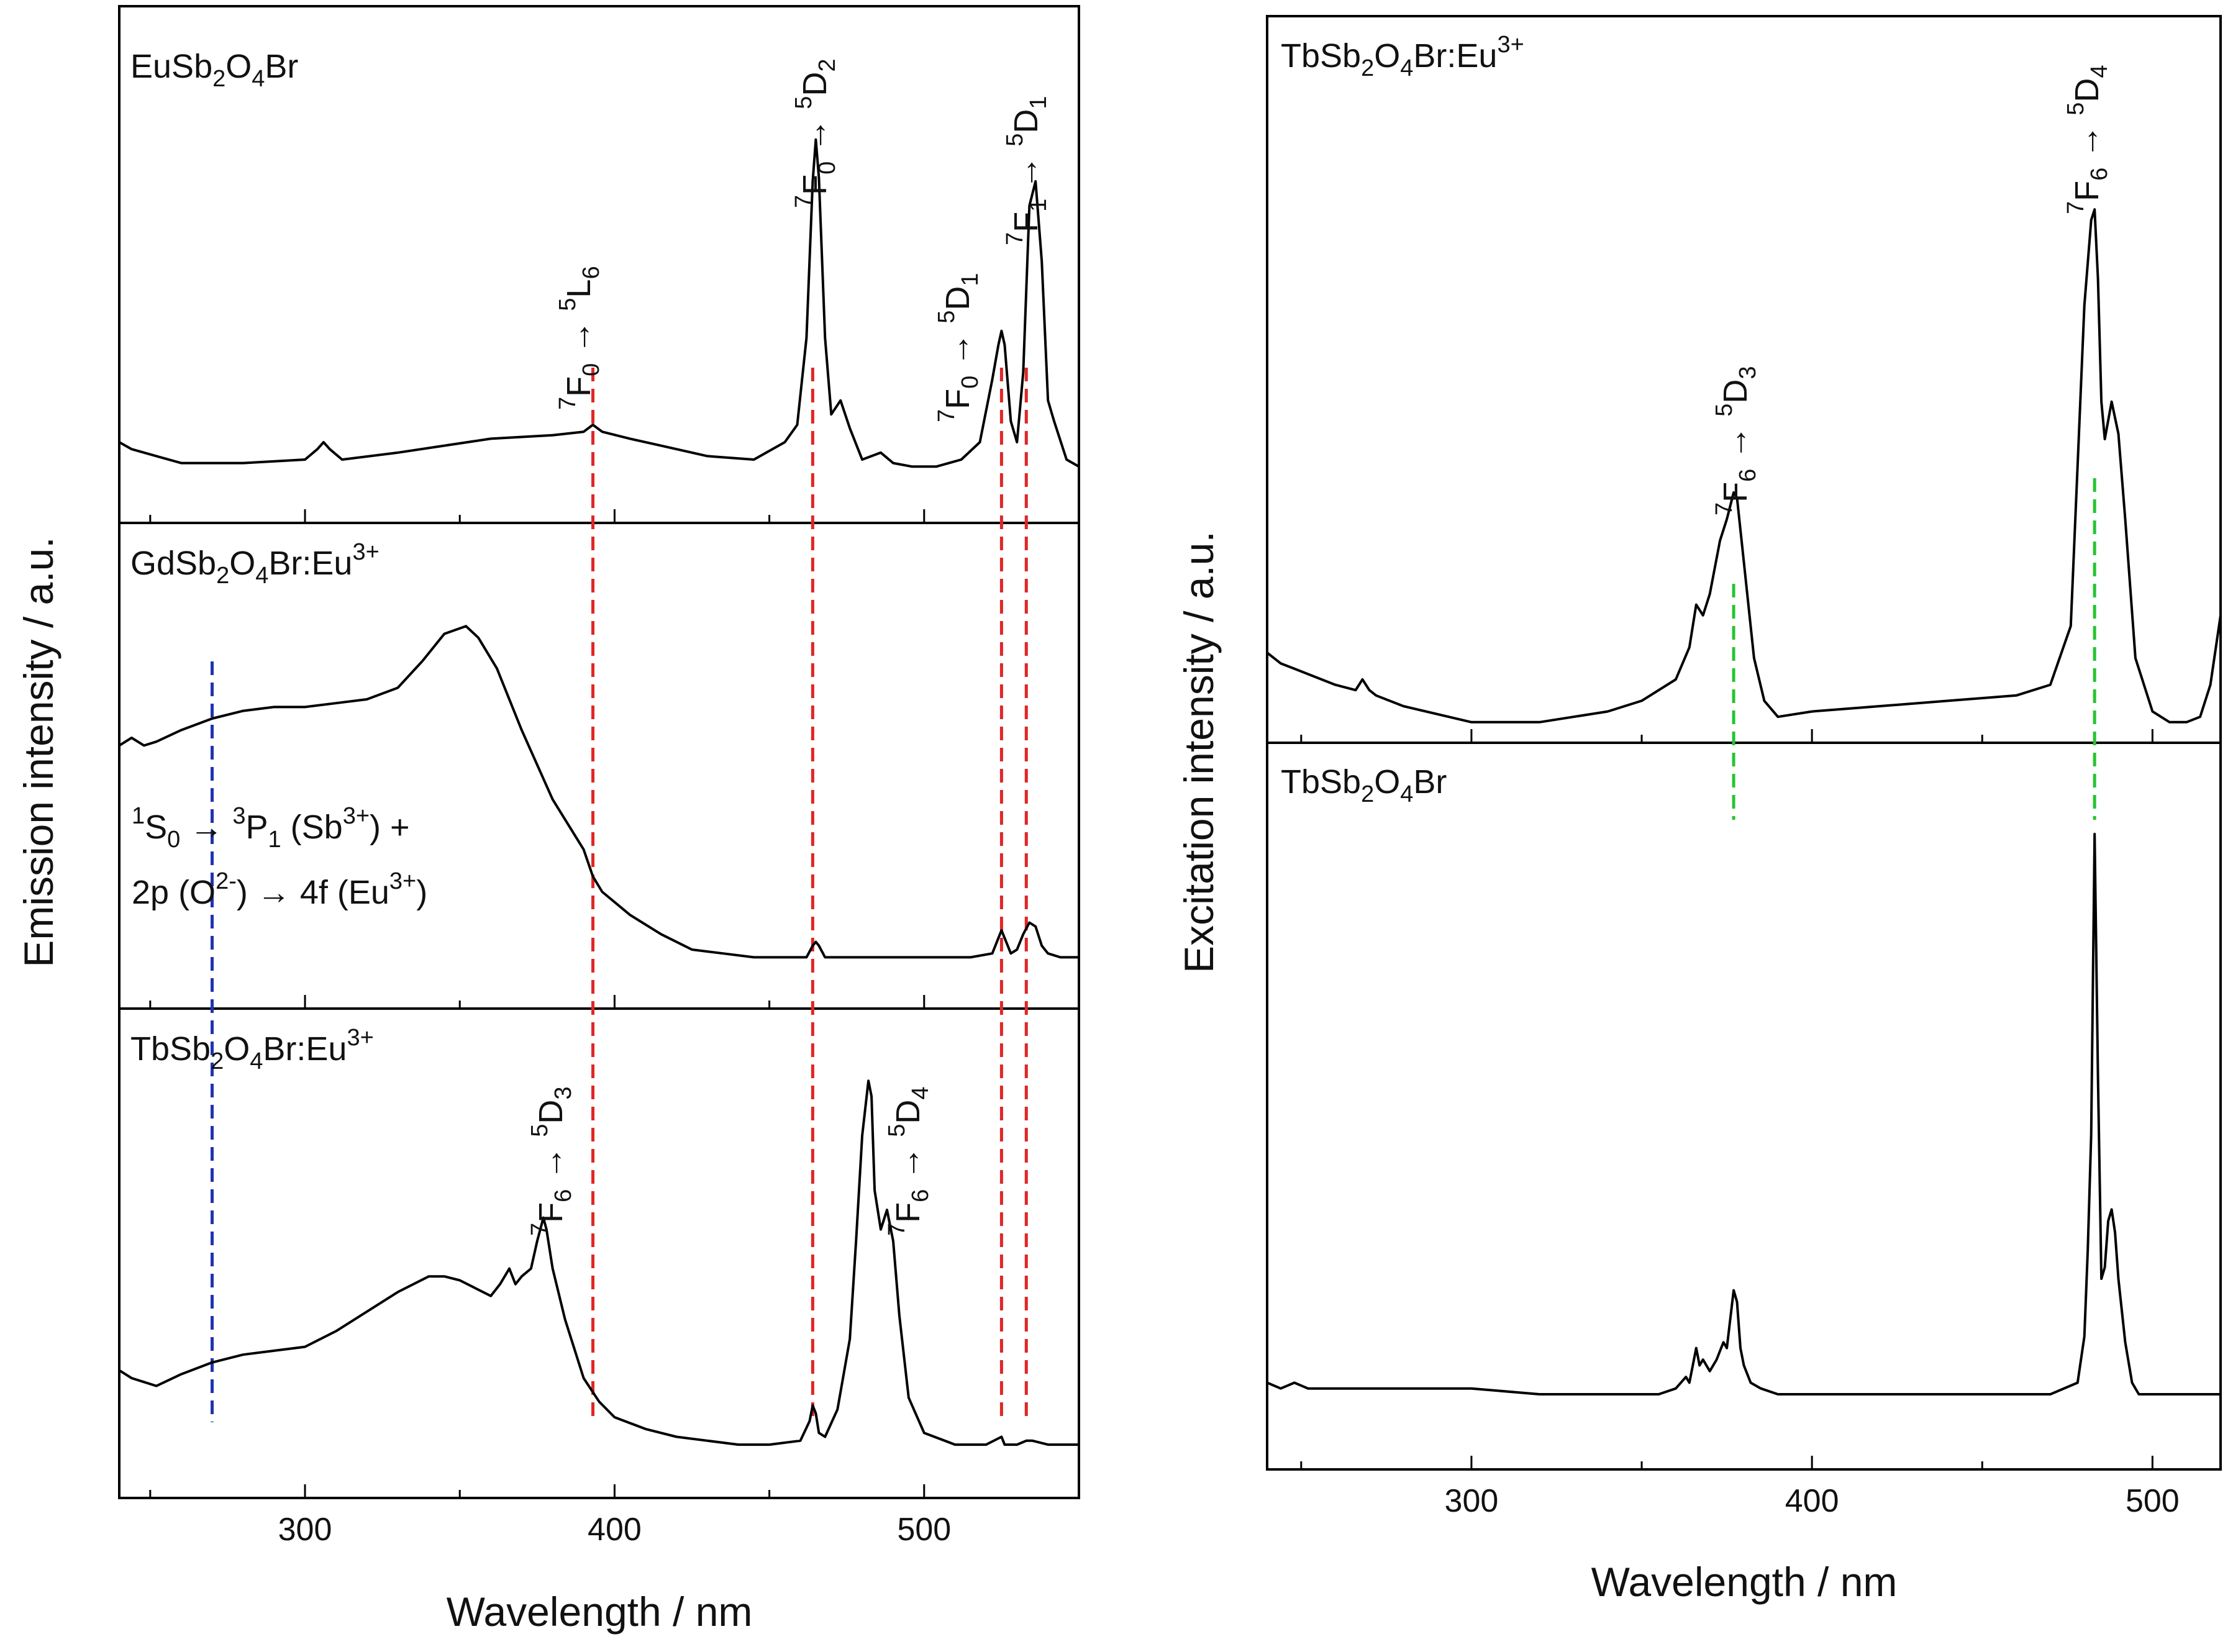 The height and width of the screenshot is (1652, 2233). Describe the element at coordinates (600, 1612) in the screenshot. I see `emission-x-axis-title: Wavelength / nm` at that location.